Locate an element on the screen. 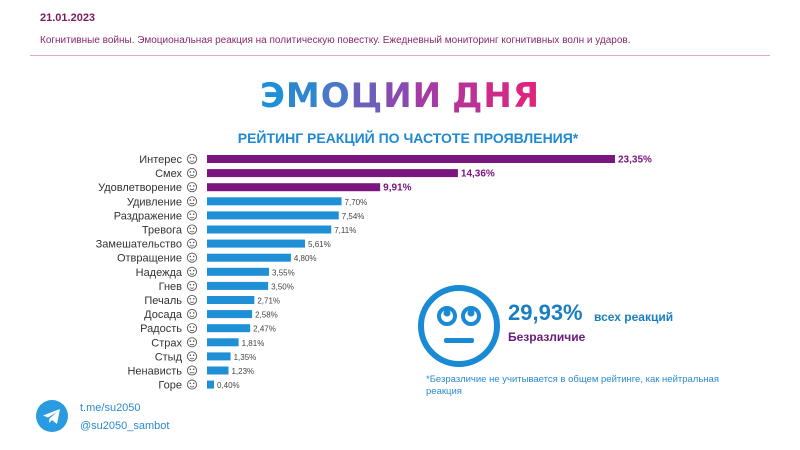 The width and height of the screenshot is (800, 450). value-label: 3,55% is located at coordinates (283, 272).